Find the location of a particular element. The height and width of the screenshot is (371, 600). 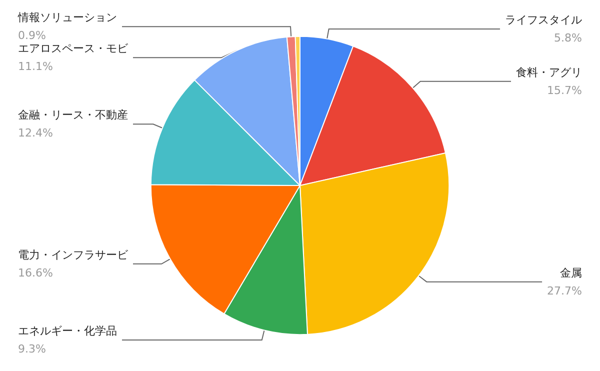

data-label: 16.6% is located at coordinates (35, 273).